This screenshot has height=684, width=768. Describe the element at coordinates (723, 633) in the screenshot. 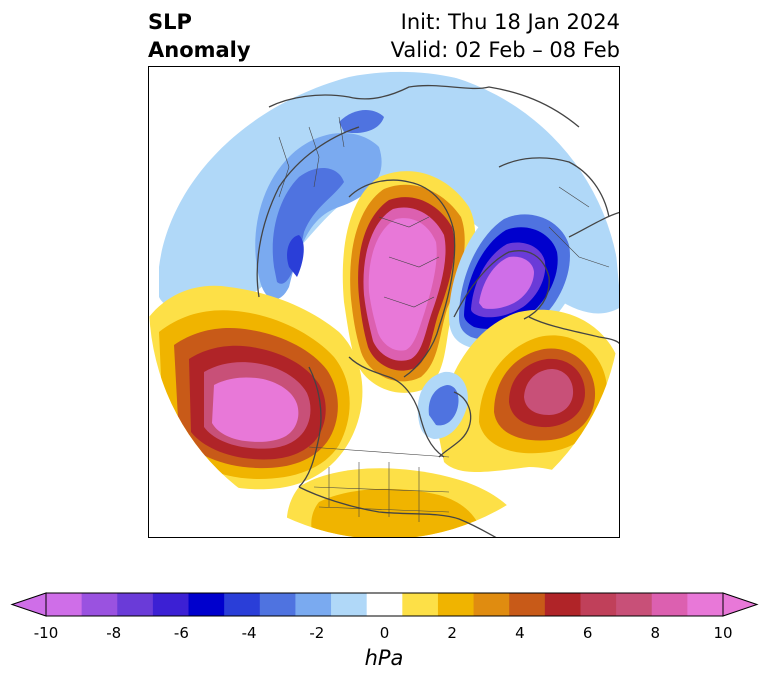

I see `colorbar-tick-label: 10` at that location.